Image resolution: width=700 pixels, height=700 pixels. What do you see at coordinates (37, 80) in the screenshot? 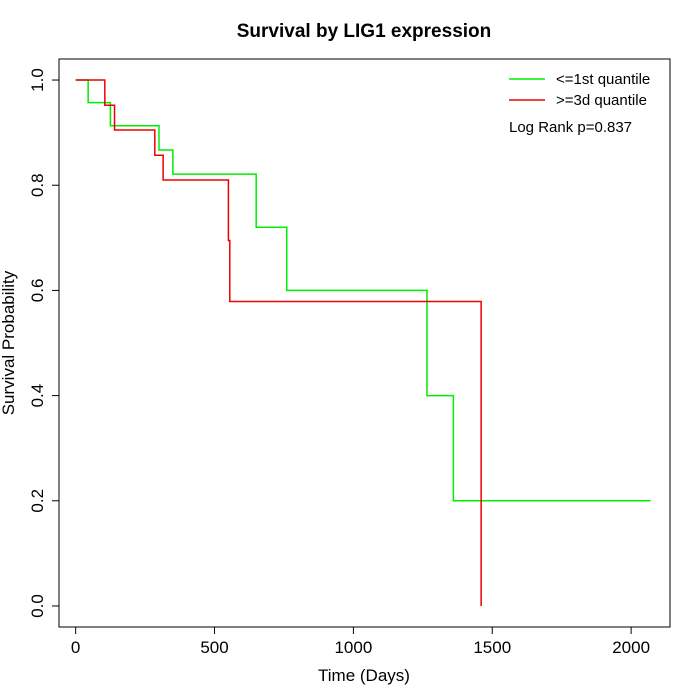
I see `y-tick-label: 1.0` at bounding box center [37, 80].